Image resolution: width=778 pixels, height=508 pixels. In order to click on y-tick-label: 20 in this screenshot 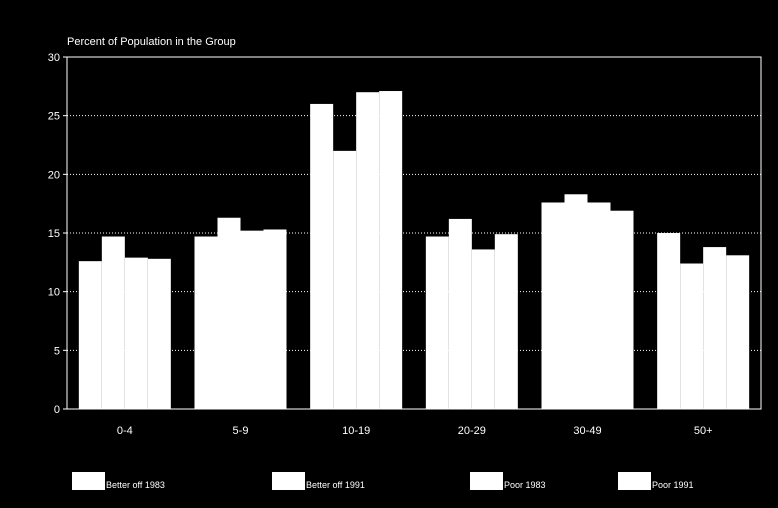, I will do `click(54, 175)`.